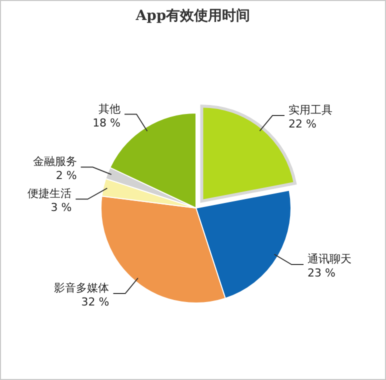 This screenshot has height=380, width=386. Describe the element at coordinates (310, 110) in the screenshot. I see `slice-label: 实用工具` at that location.